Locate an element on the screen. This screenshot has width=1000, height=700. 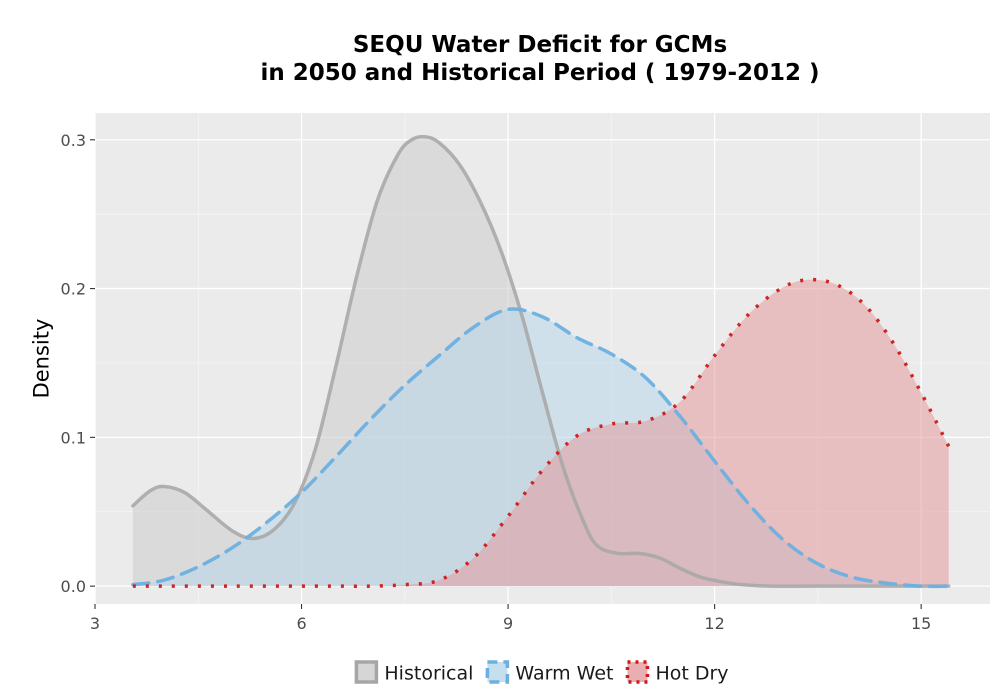
x-tick-label: 12 is located at coordinates (714, 623).